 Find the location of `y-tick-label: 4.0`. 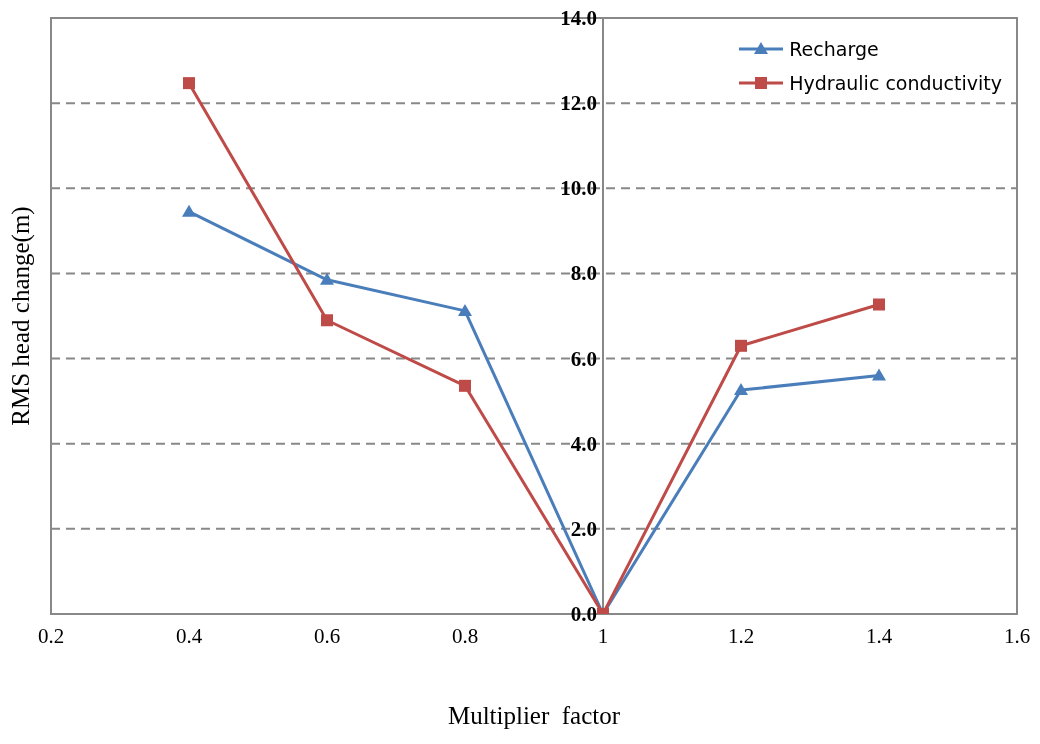

y-tick-label: 4.0 is located at coordinates (583, 443).